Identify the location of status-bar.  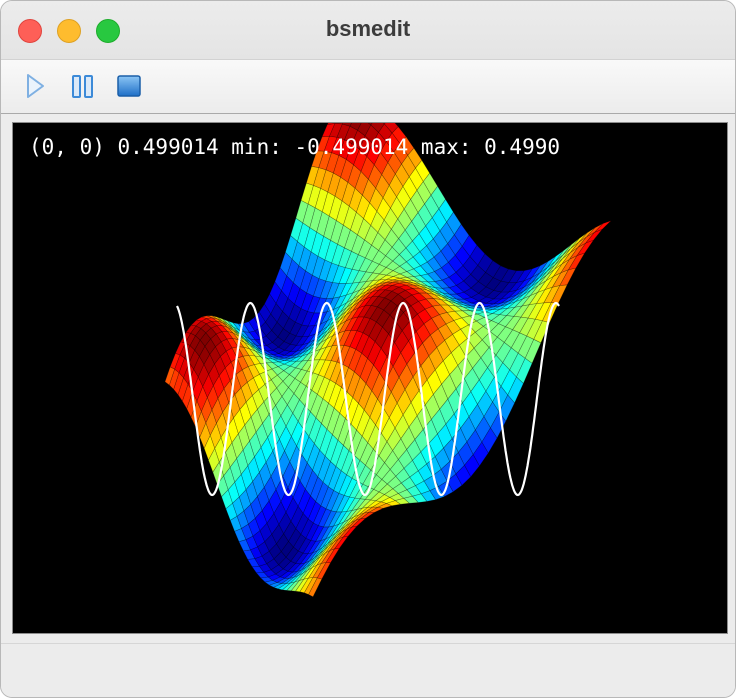
(368, 670).